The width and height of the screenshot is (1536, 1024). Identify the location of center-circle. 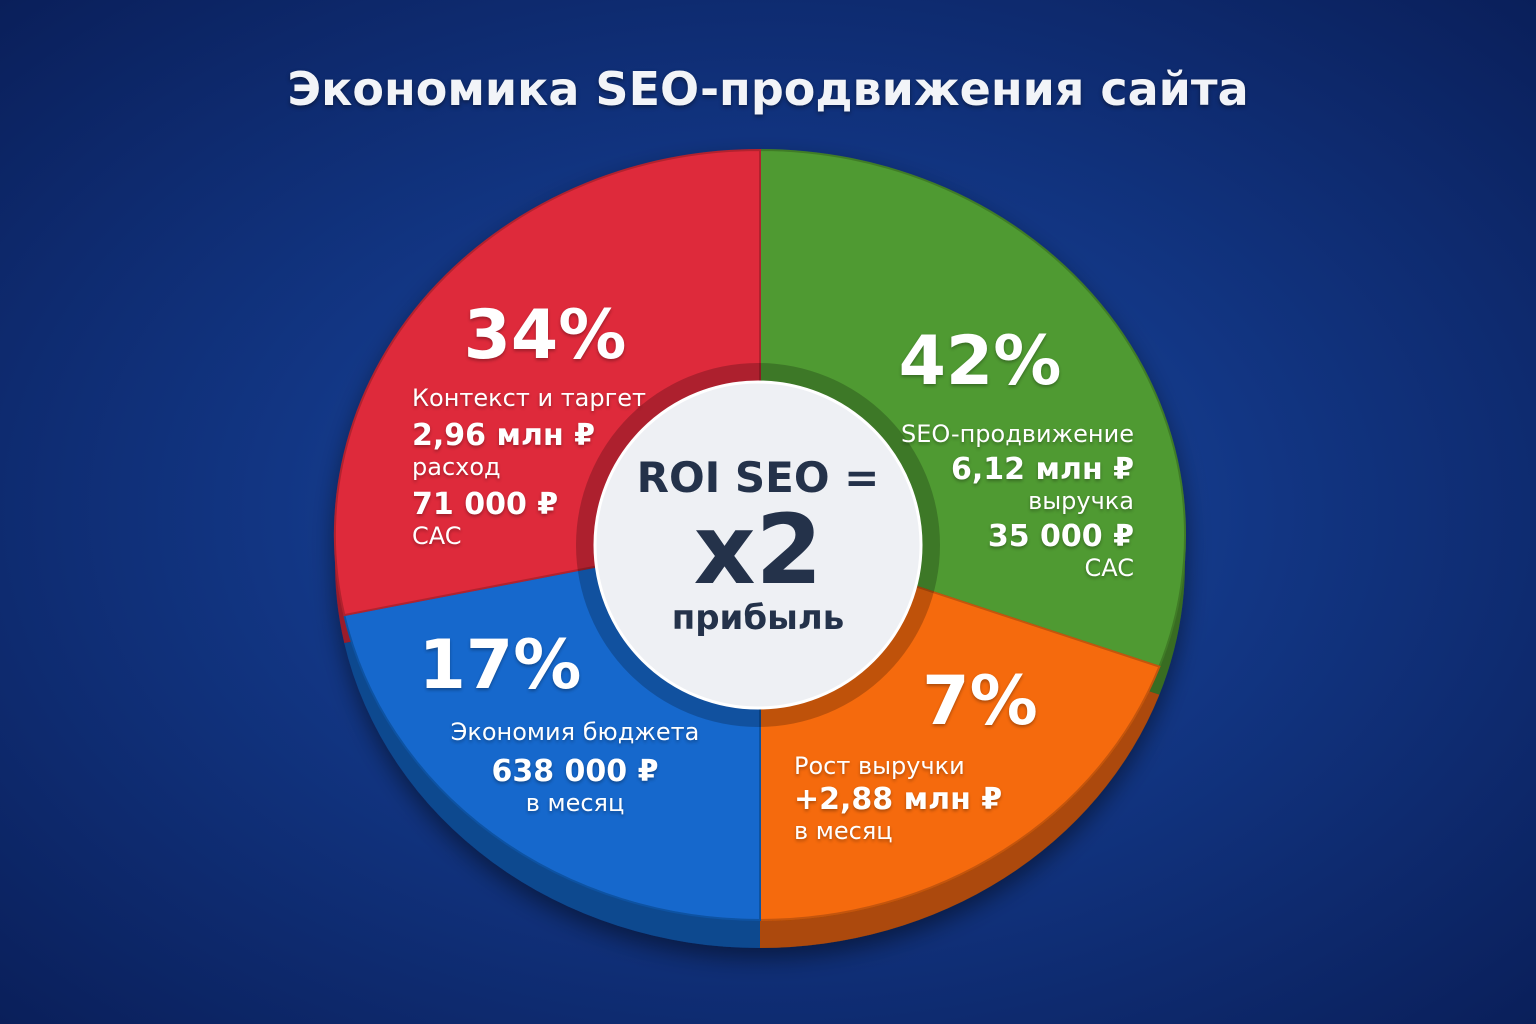
(758, 545).